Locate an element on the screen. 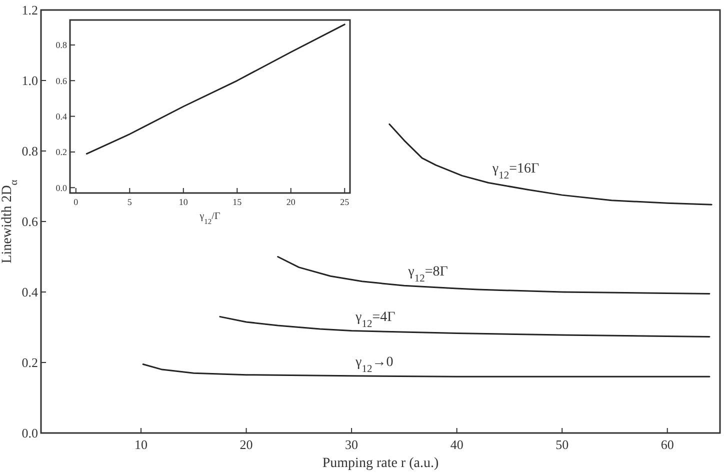  x-axis-title: Pumping rate r (a.u.) is located at coordinates (380, 463).